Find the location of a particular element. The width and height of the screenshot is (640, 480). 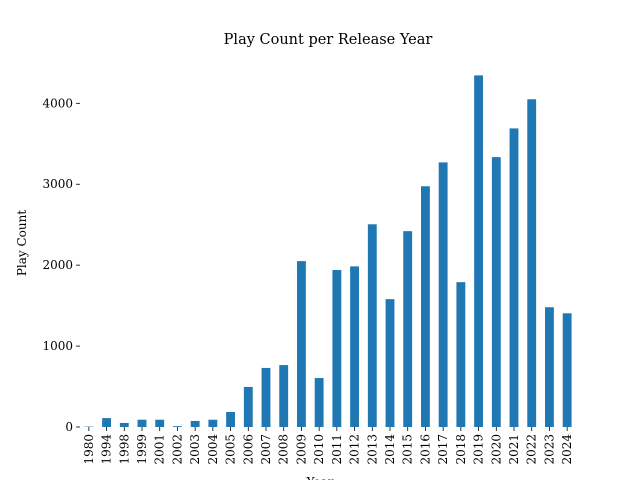

x-tick-label: 2002 is located at coordinates (177, 449).